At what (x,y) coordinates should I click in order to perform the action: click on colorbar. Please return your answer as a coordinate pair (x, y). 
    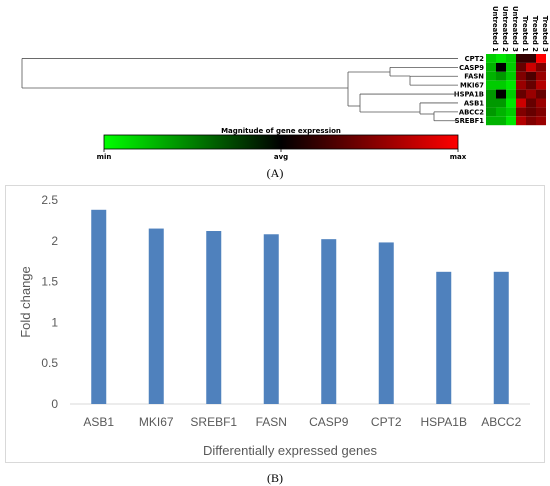
    Looking at the image, I should click on (281, 142).